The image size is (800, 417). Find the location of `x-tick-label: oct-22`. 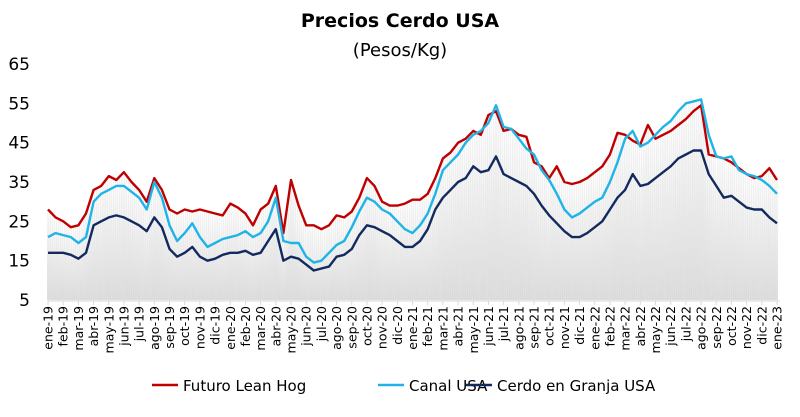

x-tick-label: oct-22 is located at coordinates (731, 326).